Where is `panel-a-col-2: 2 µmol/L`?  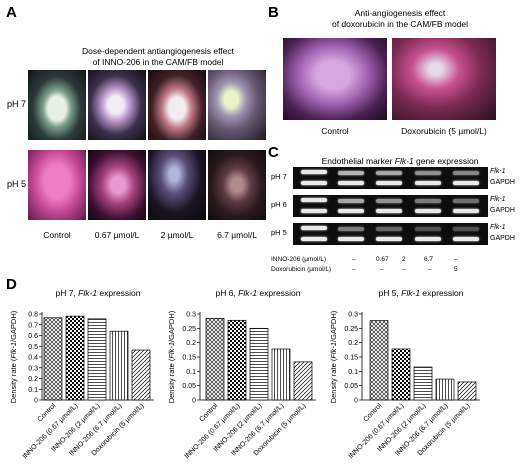
panel-a-col-2: 2 µmol/L is located at coordinates (177, 235).